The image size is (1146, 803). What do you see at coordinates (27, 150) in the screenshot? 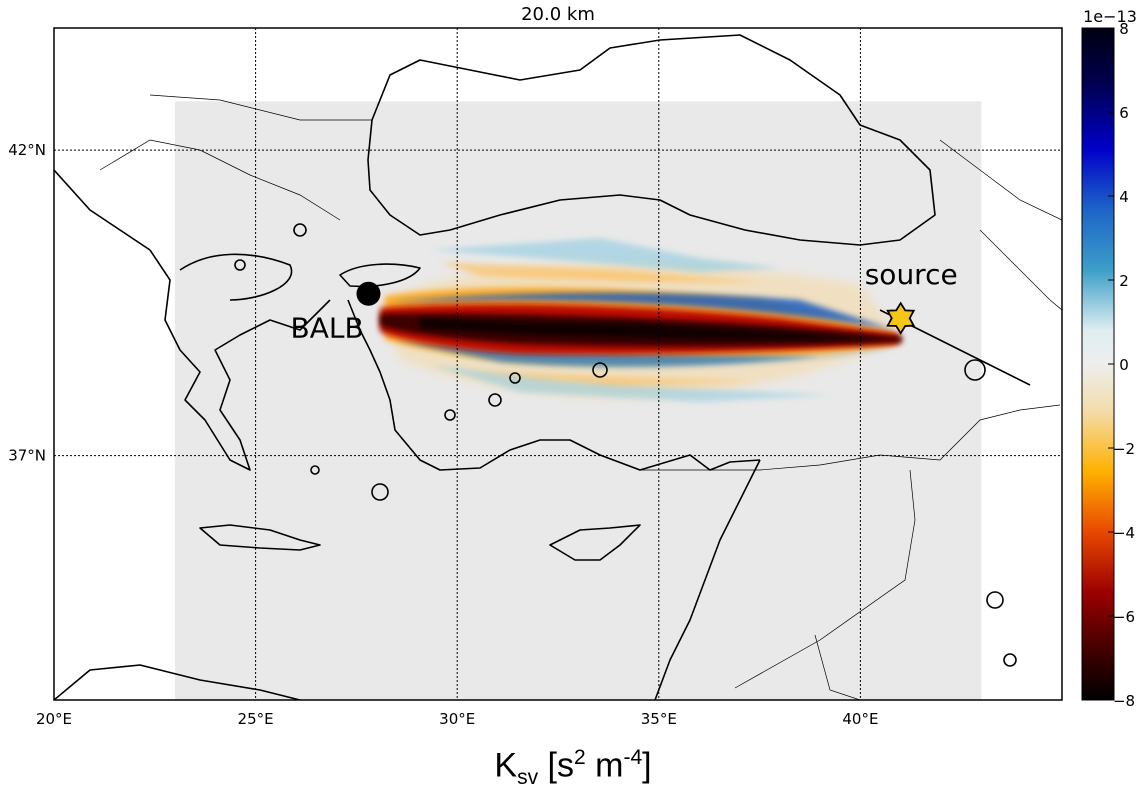
I see `latitude-label: 42°N` at bounding box center [27, 150].